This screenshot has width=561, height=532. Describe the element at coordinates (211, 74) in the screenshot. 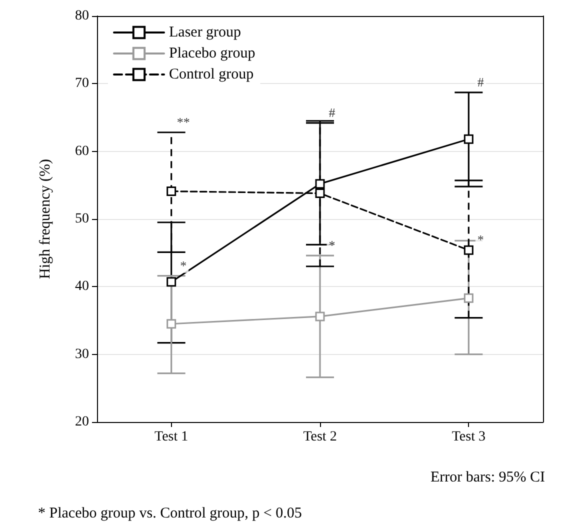

I see `legend-label: Control group` at that location.